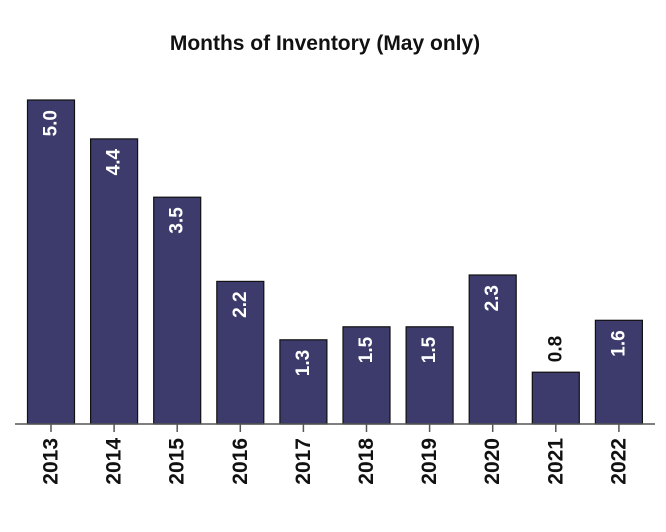 The height and width of the screenshot is (532, 666). I want to click on bar-2015, so click(177, 310).